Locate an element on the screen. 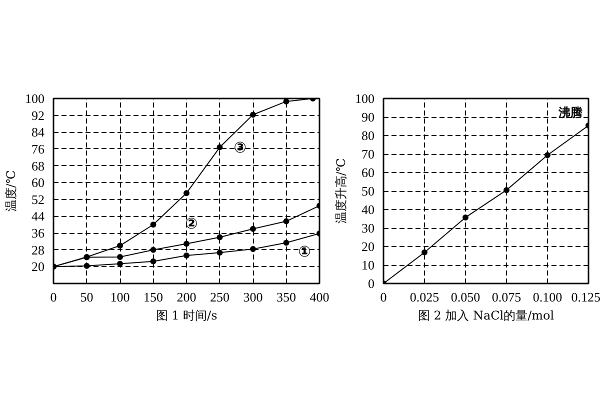 This screenshot has height=400, width=600. y-tick-label: 0 is located at coordinates (371, 283).